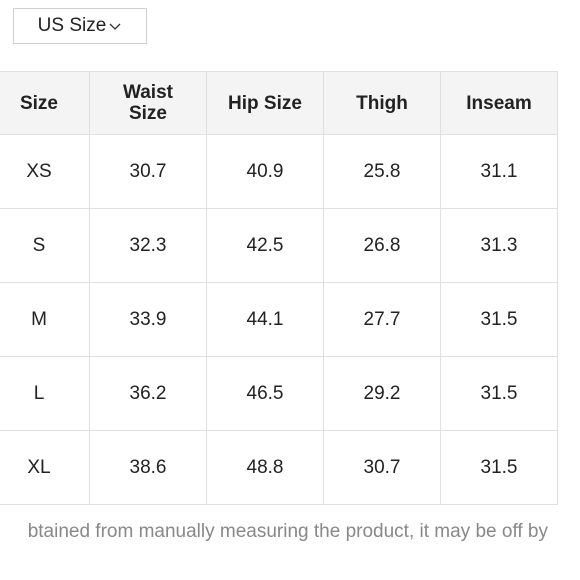 The height and width of the screenshot is (580, 580). I want to click on header-hip-size: Hip Size, so click(265, 103).